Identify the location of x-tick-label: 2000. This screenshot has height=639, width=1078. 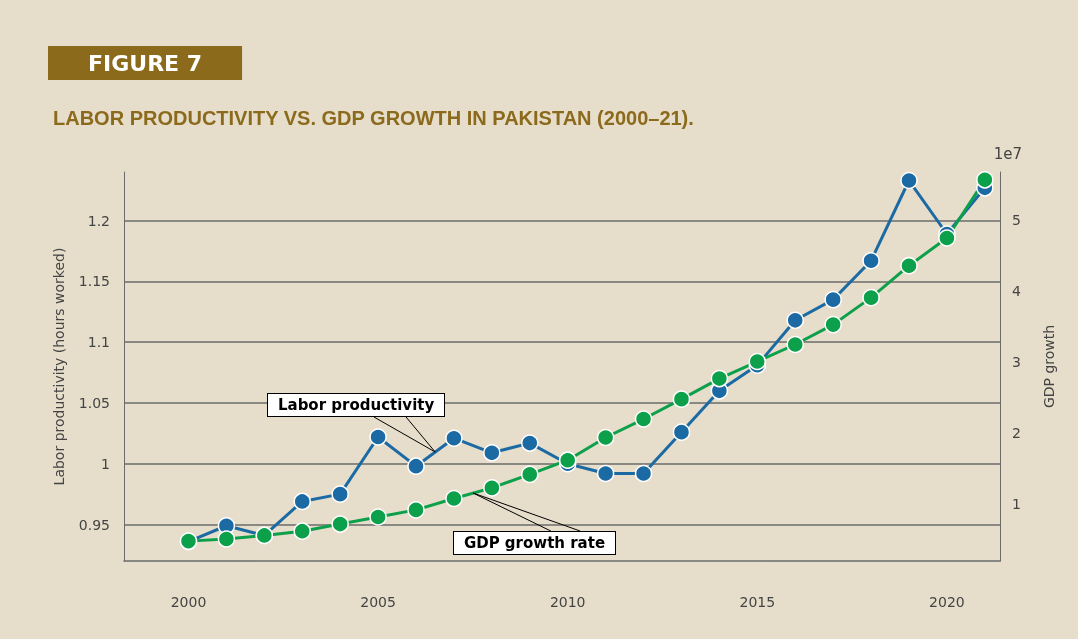
(188, 602).